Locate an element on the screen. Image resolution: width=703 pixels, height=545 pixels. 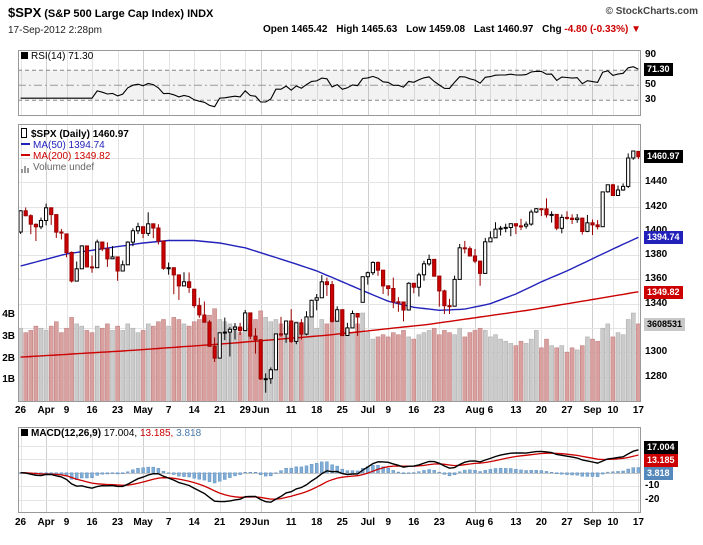
signal-value-text: 13.185, is located at coordinates (156, 433).